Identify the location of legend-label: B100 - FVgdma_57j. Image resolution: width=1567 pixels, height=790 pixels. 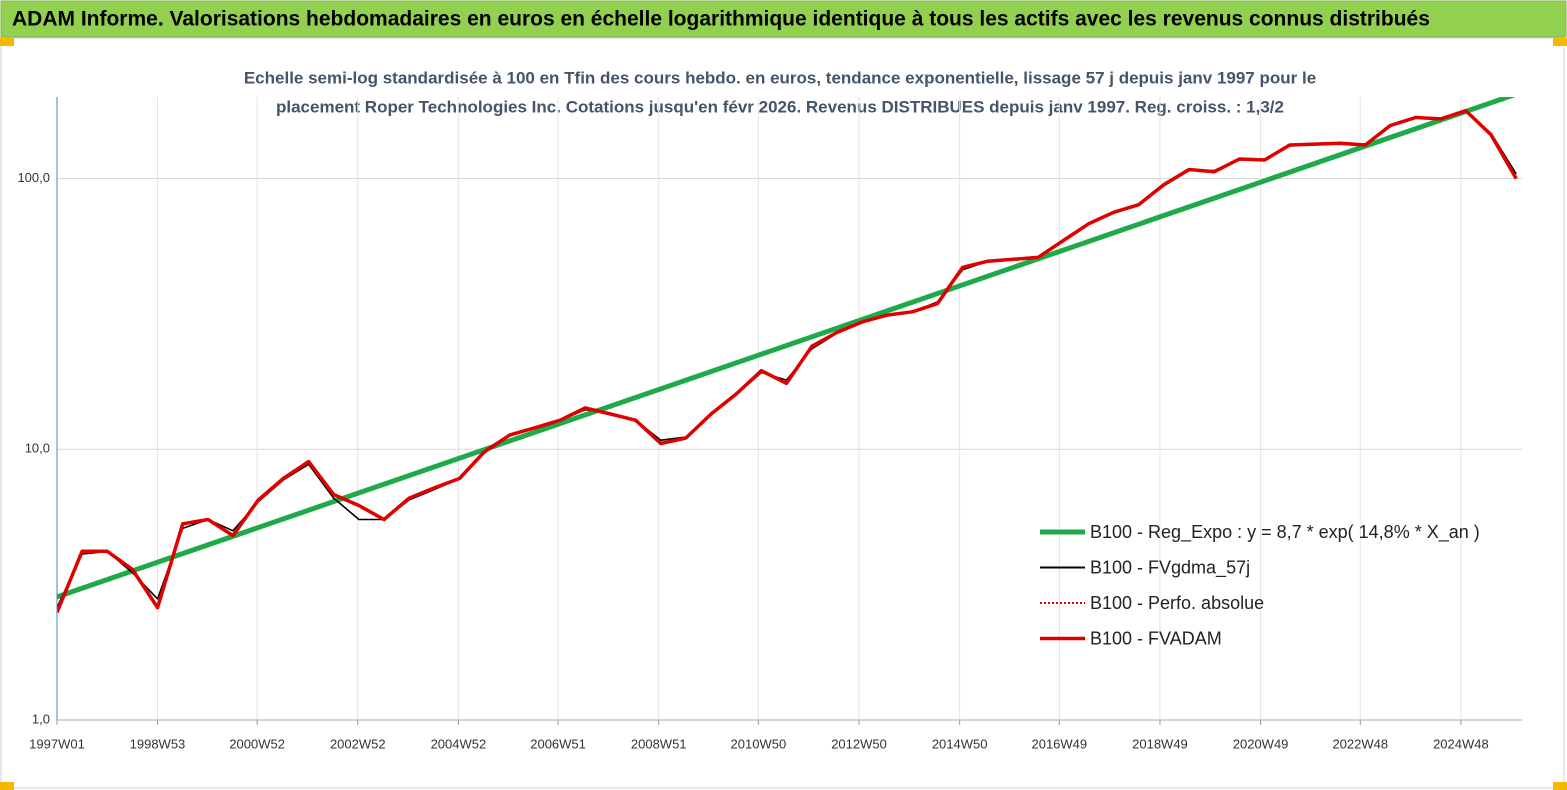
(1170, 567).